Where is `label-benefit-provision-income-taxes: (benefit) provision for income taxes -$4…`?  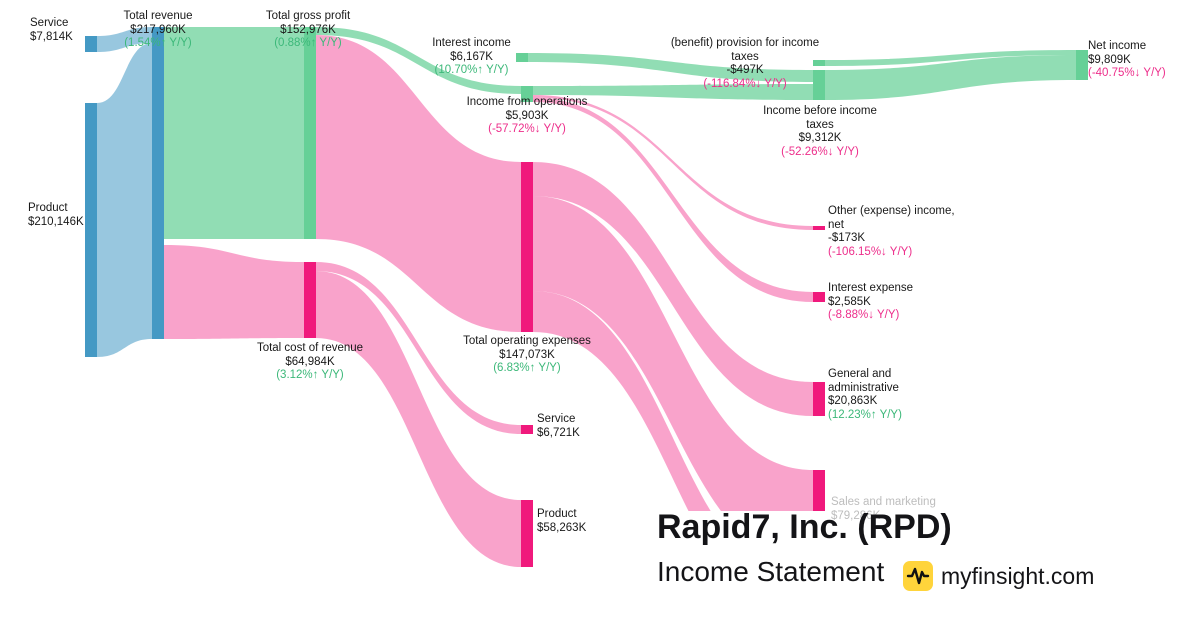
label-benefit-provision-income-taxes: (benefit) provision for income taxes -$4… is located at coordinates (745, 63).